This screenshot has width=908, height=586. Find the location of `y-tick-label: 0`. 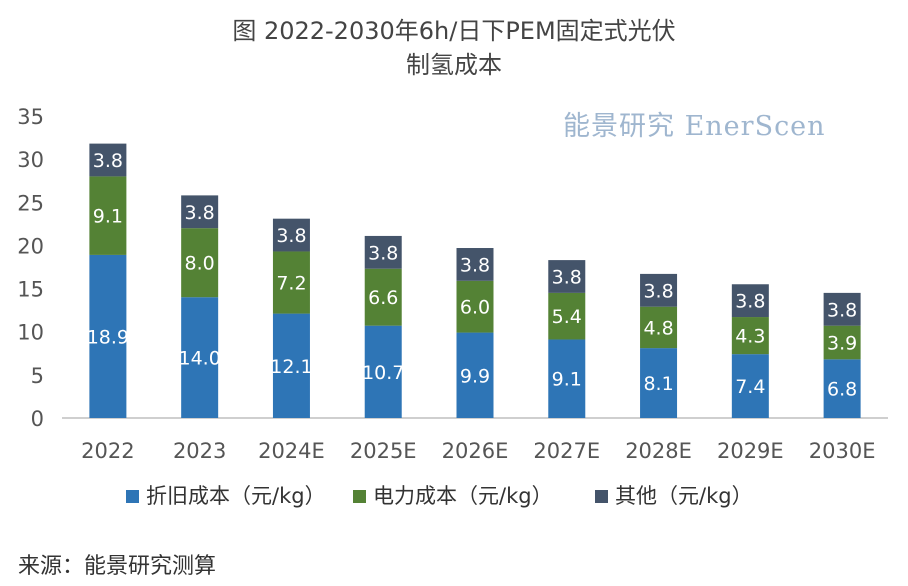

y-tick-label: 0 is located at coordinates (37, 419).